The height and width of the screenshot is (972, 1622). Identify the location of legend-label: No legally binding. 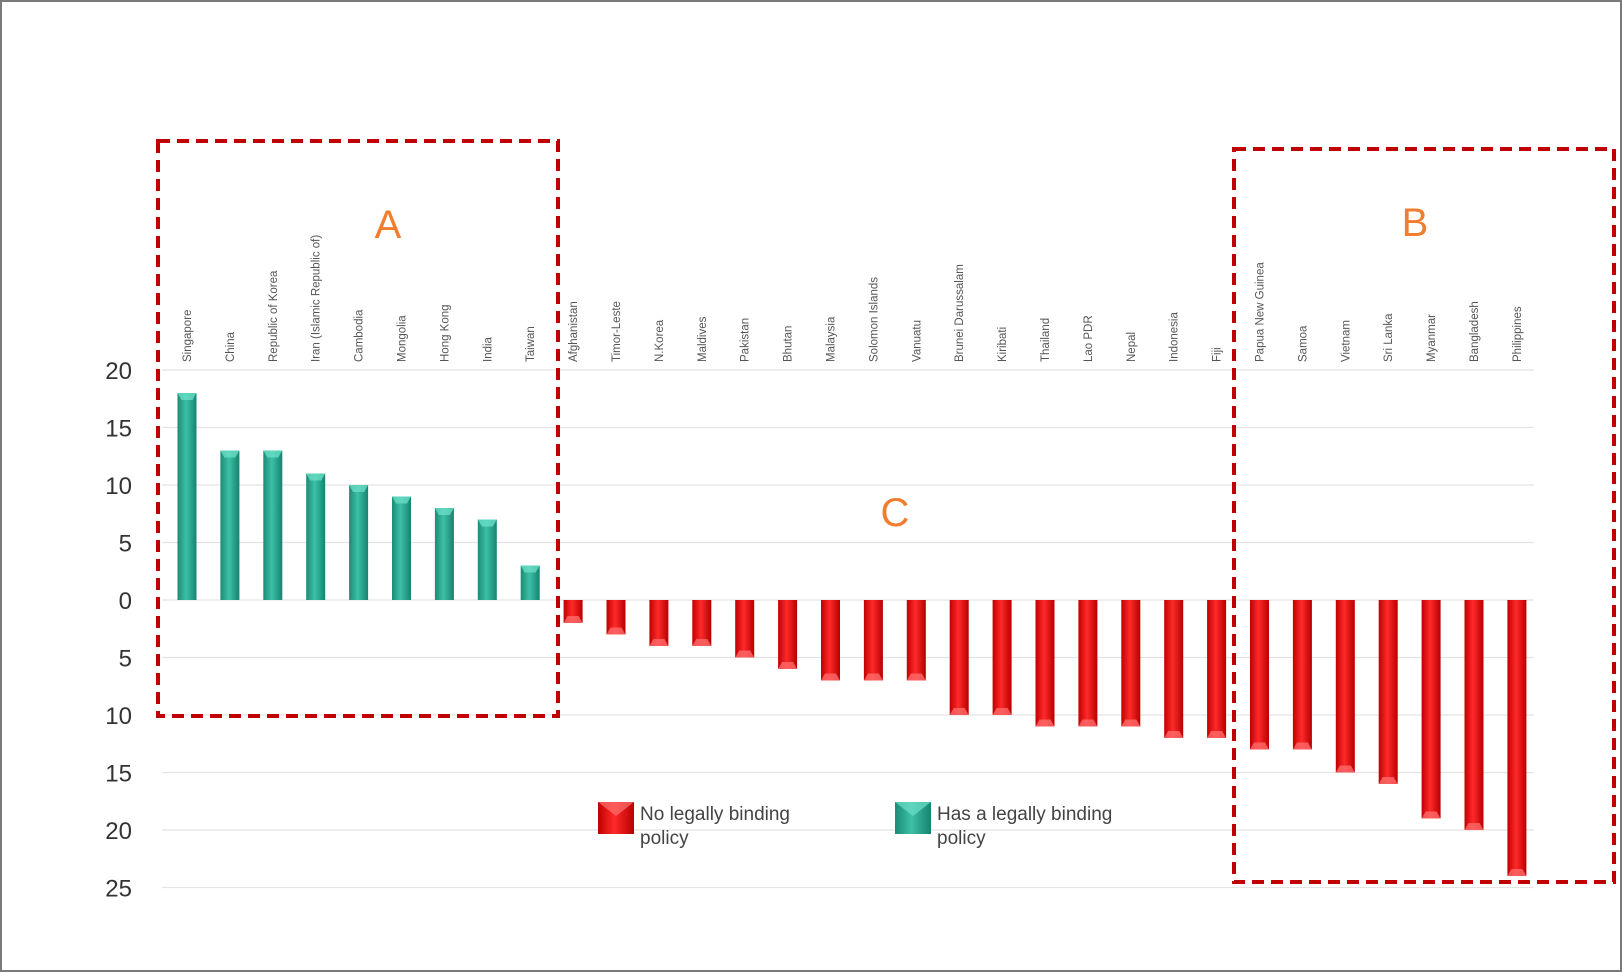
(715, 814).